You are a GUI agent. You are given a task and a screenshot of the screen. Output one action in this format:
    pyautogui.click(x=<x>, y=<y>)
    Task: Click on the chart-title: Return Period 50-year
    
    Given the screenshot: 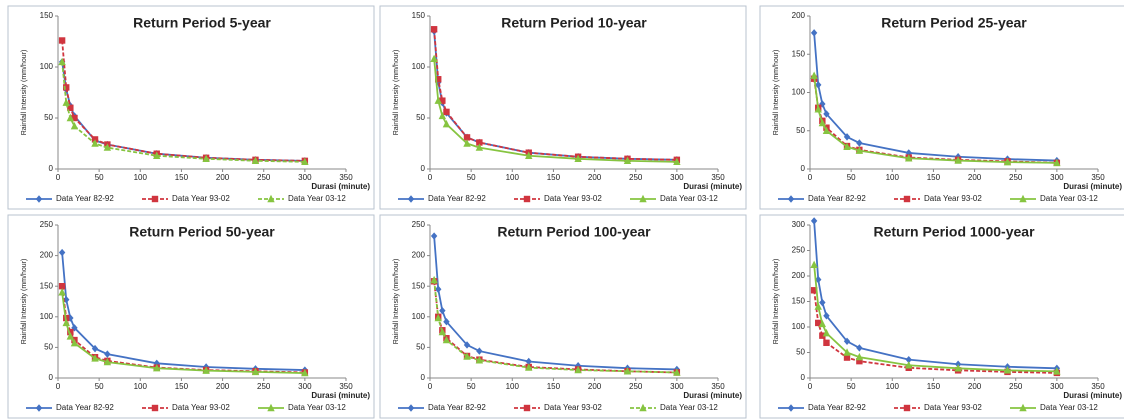 What is the action you would take?
    pyautogui.click(x=202, y=232)
    